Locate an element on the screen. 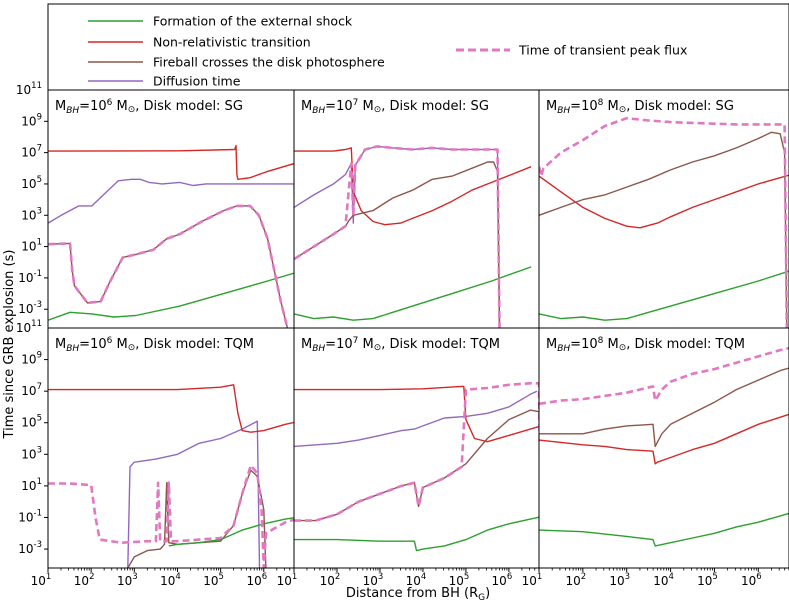 This screenshot has width=789, height=603. legend-label-fireball: Fireball crosses the disk photosphere is located at coordinates (269, 62).